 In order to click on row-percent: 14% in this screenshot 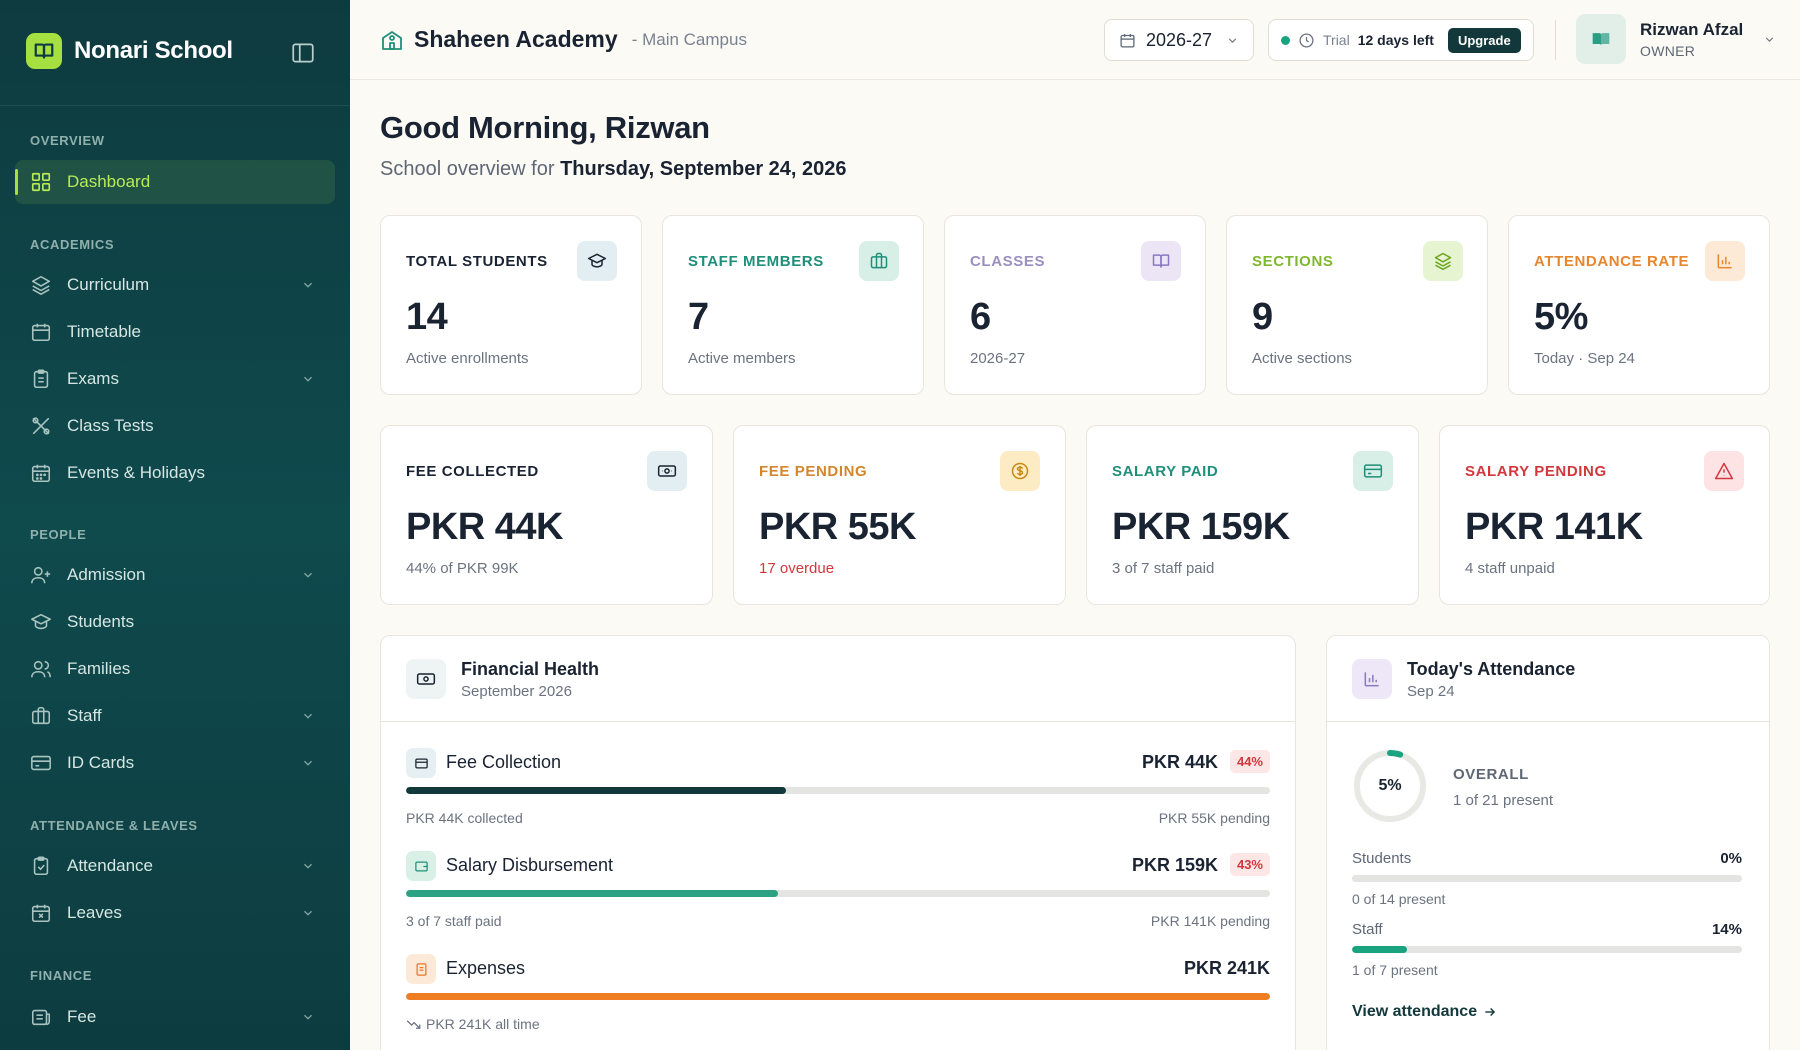, I will do `click(1726, 929)`.